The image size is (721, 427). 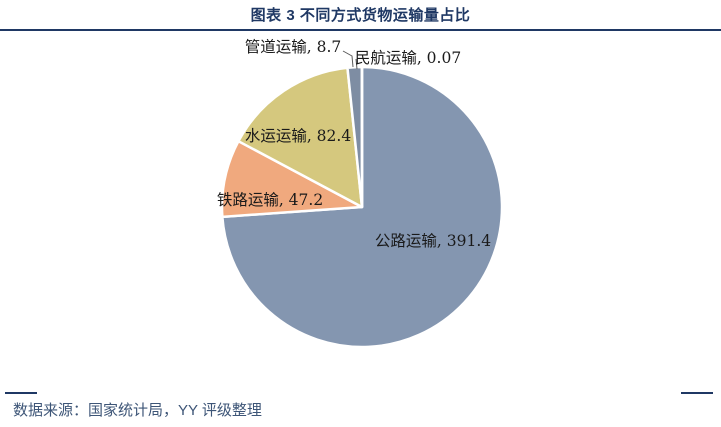 I want to click on leader-line-pipeline, so click(x=348, y=59).